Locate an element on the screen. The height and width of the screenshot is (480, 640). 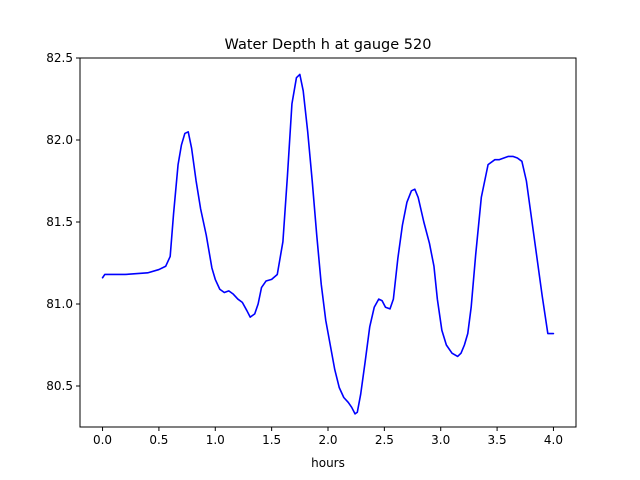
x-tick-label: 0.0 is located at coordinates (102, 440).